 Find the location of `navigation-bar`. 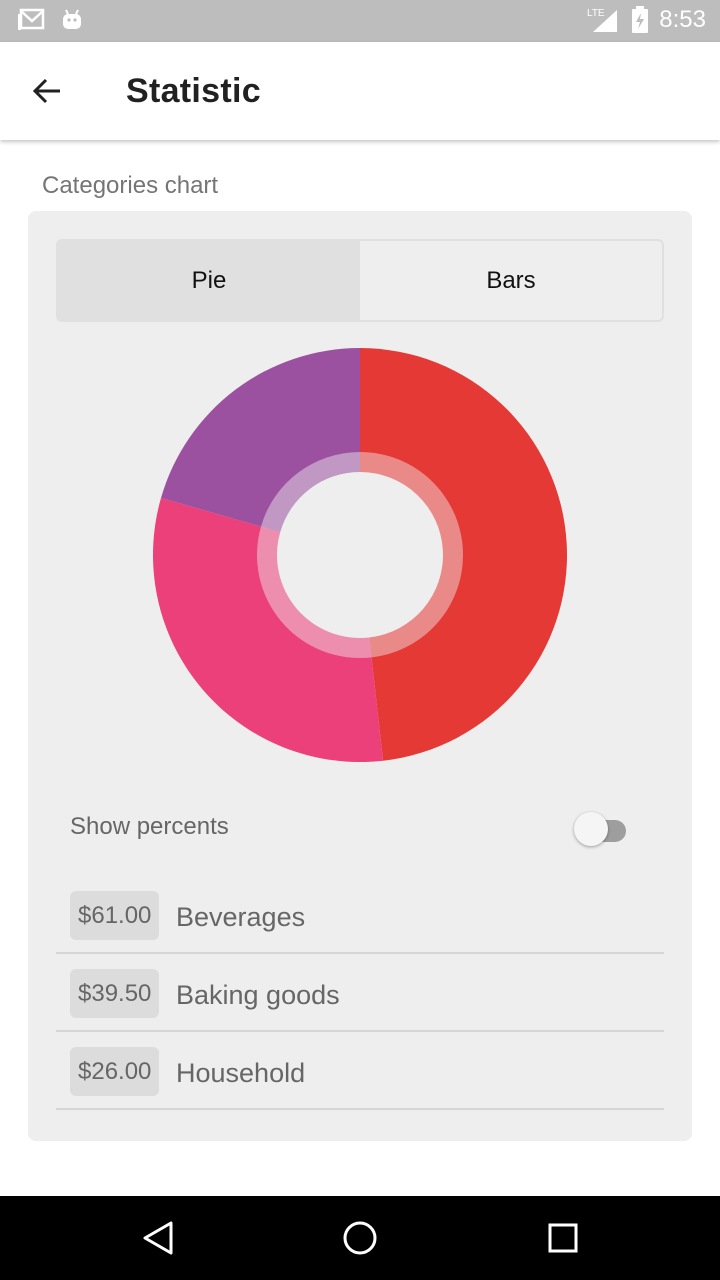

navigation-bar is located at coordinates (360, 1238).